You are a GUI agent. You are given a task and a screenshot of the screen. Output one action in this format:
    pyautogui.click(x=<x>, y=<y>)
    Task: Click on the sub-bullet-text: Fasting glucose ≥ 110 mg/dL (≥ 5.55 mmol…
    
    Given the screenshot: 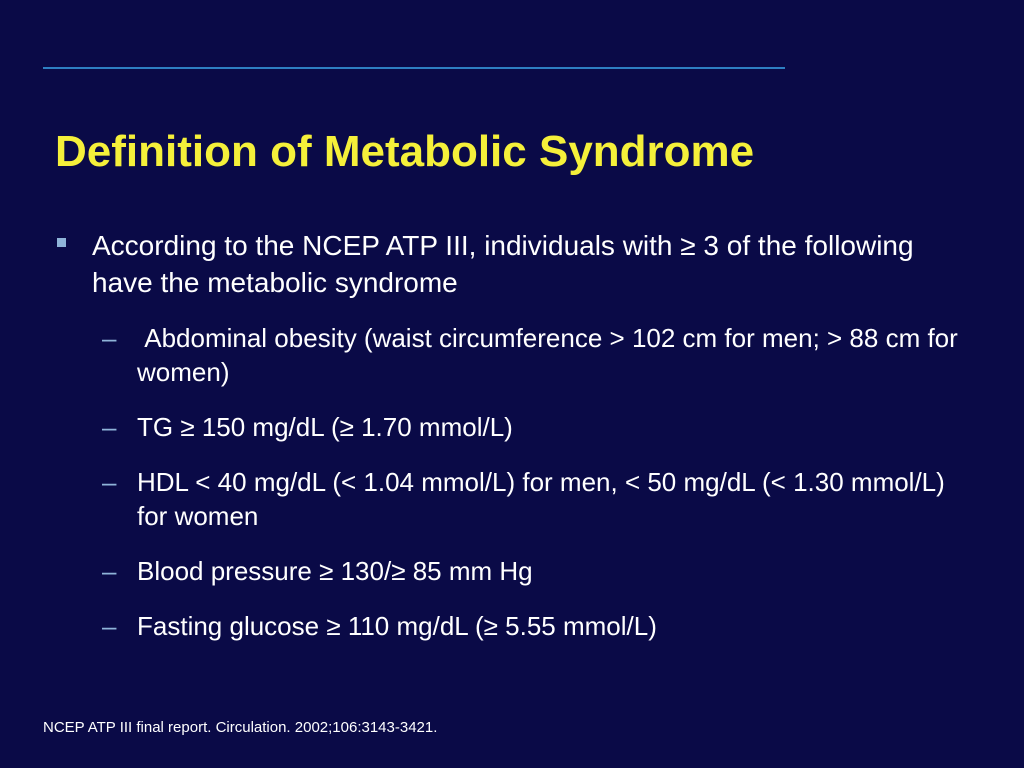 What is the action you would take?
    pyautogui.click(x=397, y=626)
    